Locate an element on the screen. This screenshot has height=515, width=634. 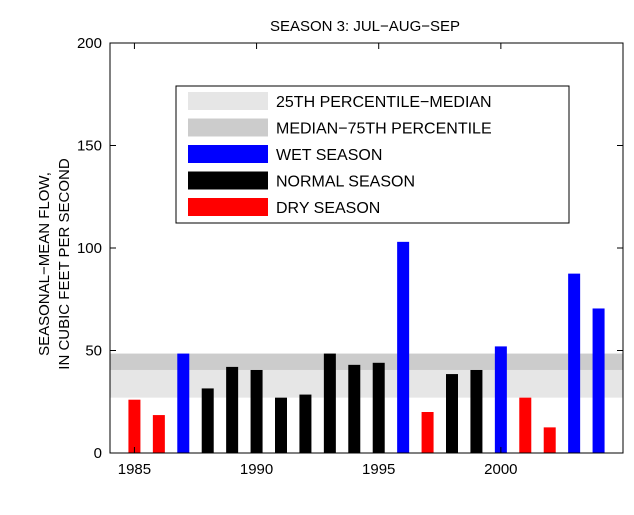
percentile-bands is located at coordinates (366, 375).